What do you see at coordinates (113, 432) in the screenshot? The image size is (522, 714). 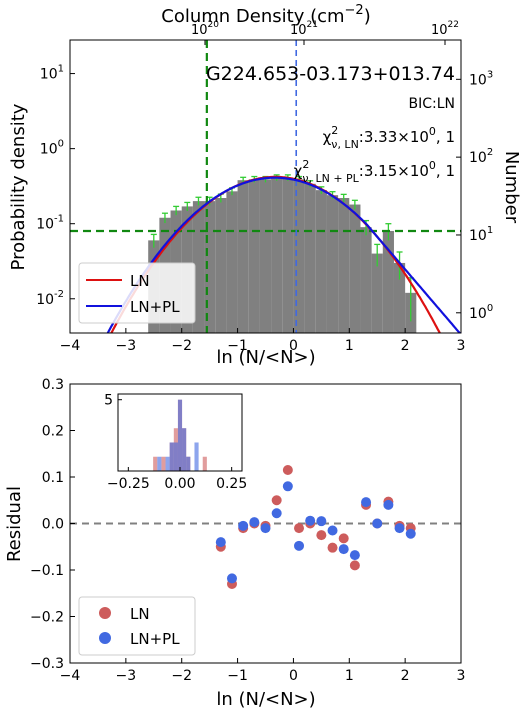 I see `inset-y-ticks: 5` at bounding box center [113, 432].